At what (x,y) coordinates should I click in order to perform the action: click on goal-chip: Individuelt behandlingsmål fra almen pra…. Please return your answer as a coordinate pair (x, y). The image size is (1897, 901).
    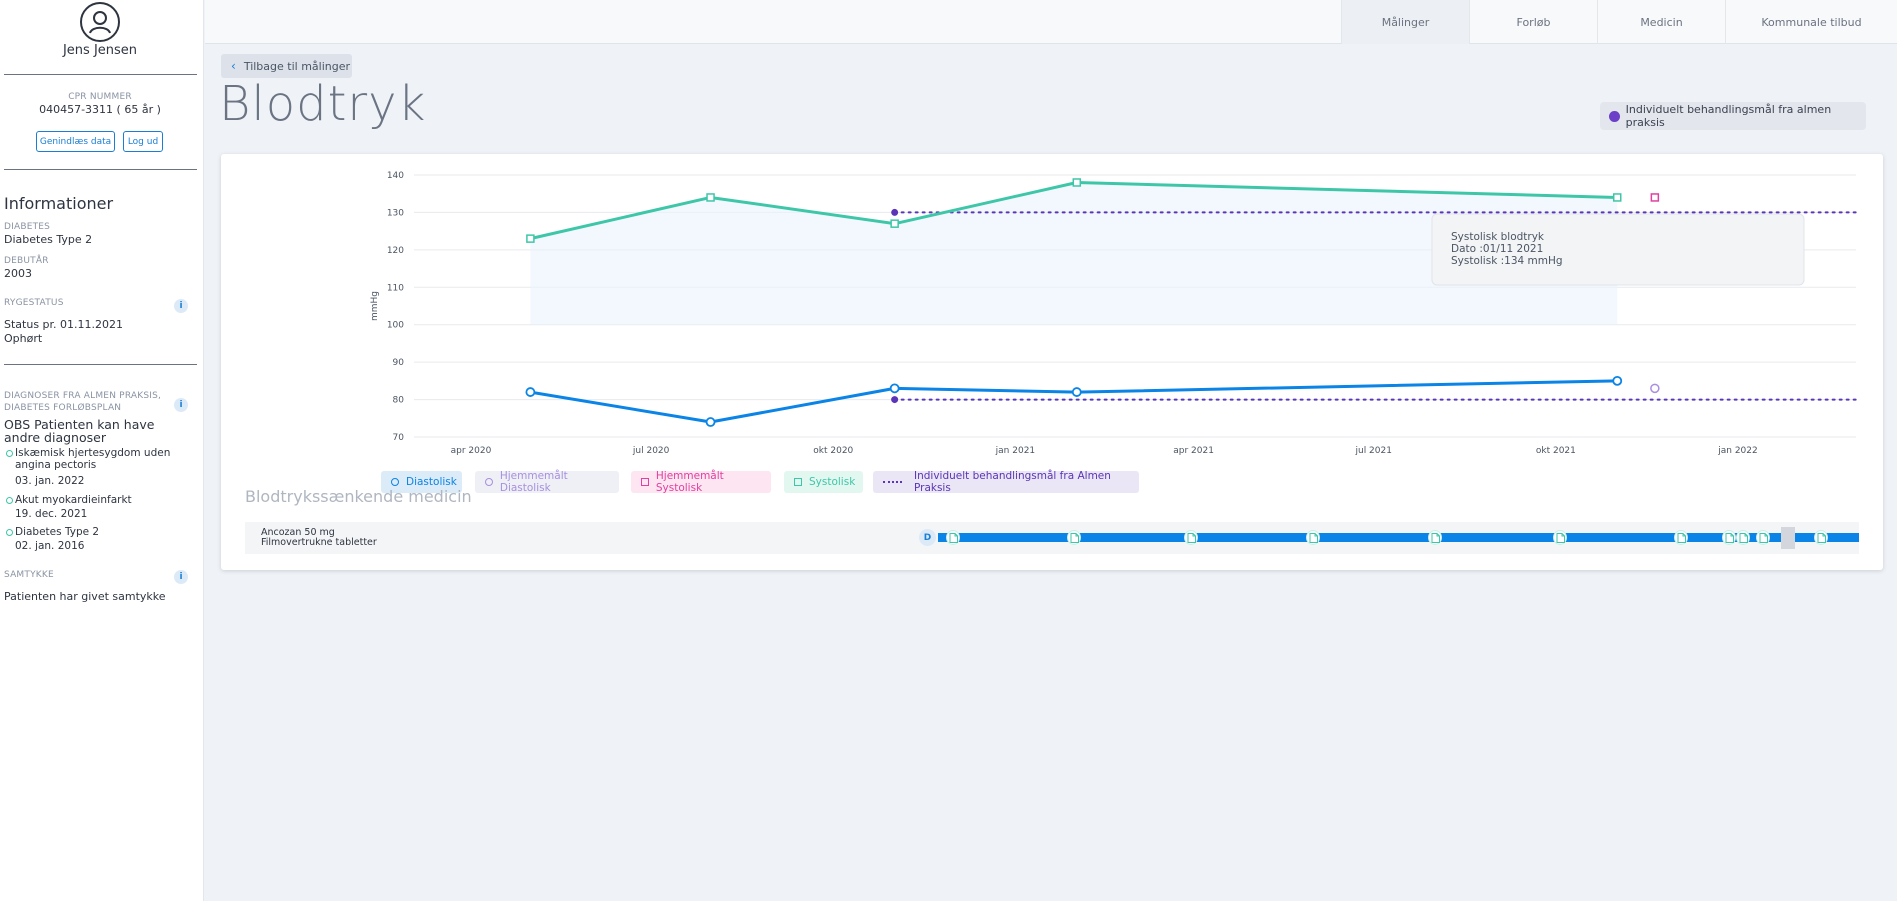
    Looking at the image, I should click on (1733, 116).